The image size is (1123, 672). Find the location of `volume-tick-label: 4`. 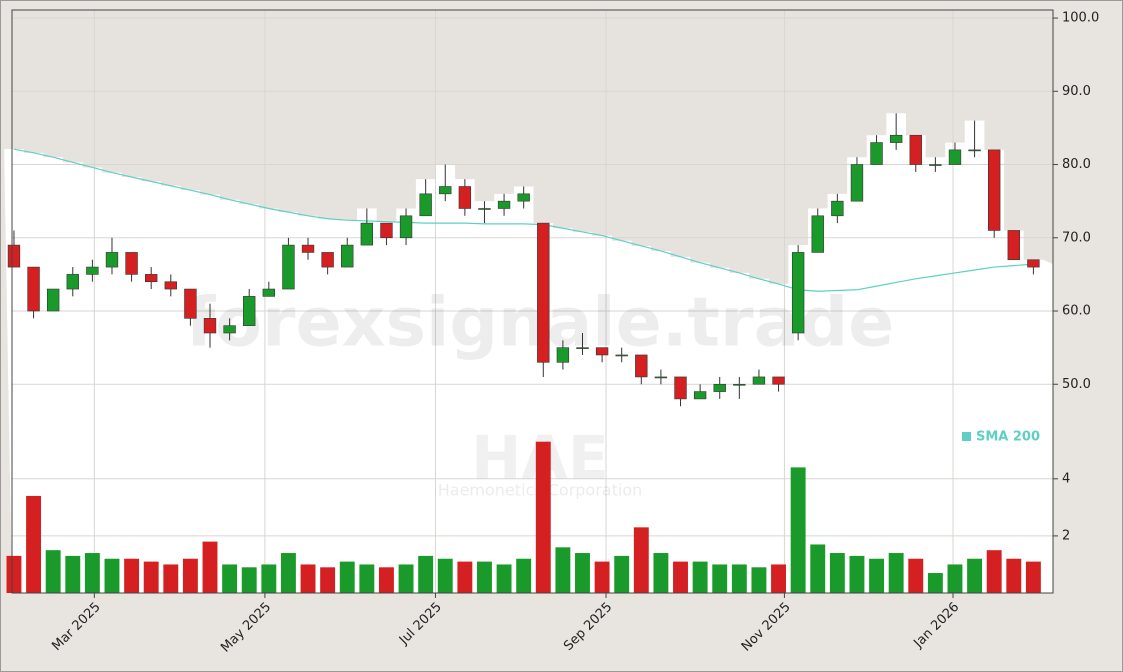

volume-tick-label: 4 is located at coordinates (1066, 478).